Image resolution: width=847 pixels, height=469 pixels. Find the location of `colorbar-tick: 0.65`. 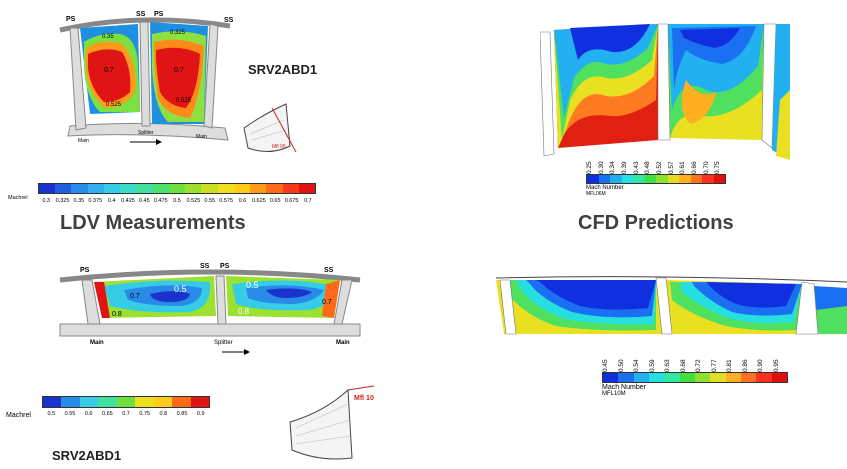

colorbar-tick: 0.65 is located at coordinates (275, 201).